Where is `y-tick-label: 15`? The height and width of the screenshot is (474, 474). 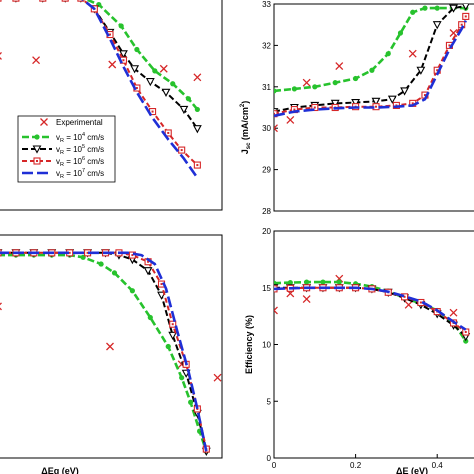 y-tick-label: 15 is located at coordinates (266, 288).